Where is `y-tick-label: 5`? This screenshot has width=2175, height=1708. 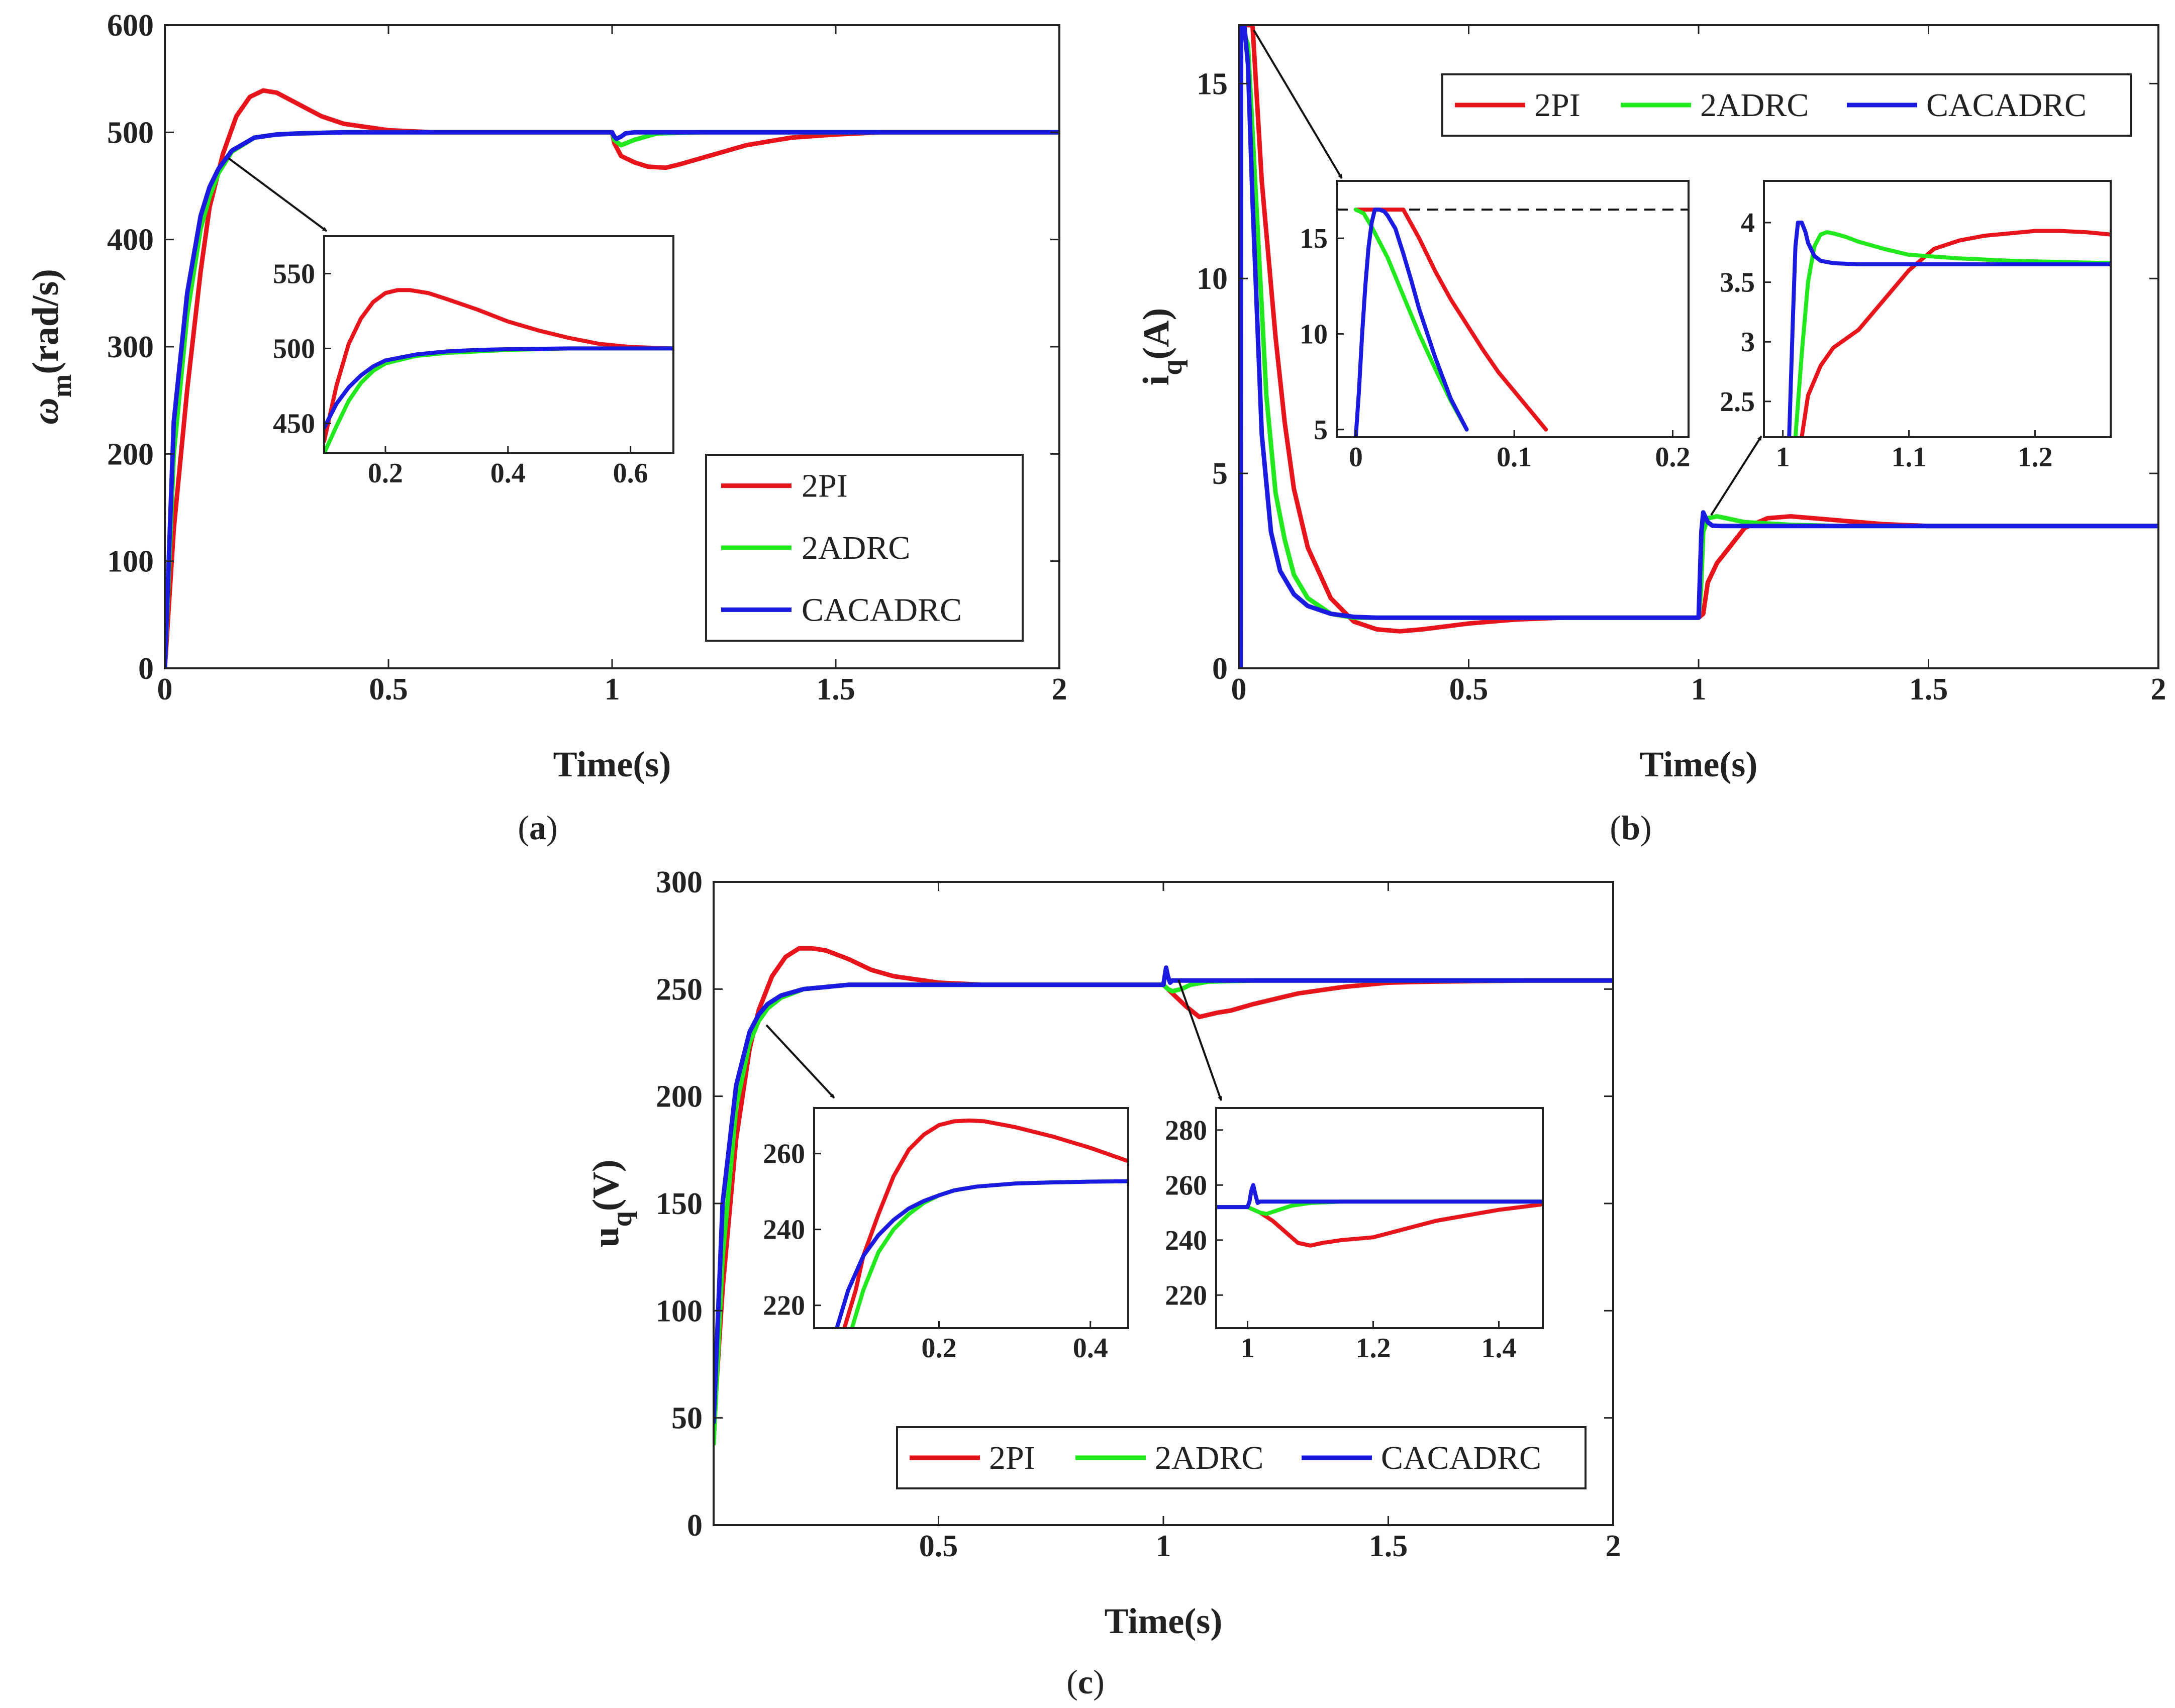
y-tick-label: 5 is located at coordinates (1220, 474).